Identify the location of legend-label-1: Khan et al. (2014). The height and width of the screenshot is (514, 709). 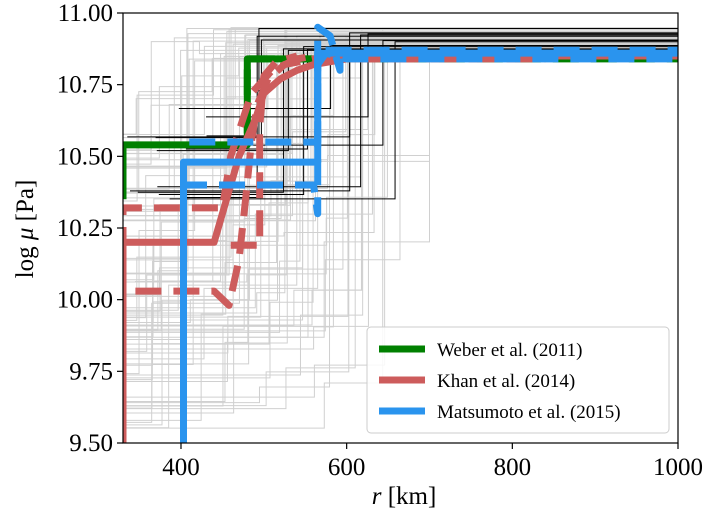
(506, 381).